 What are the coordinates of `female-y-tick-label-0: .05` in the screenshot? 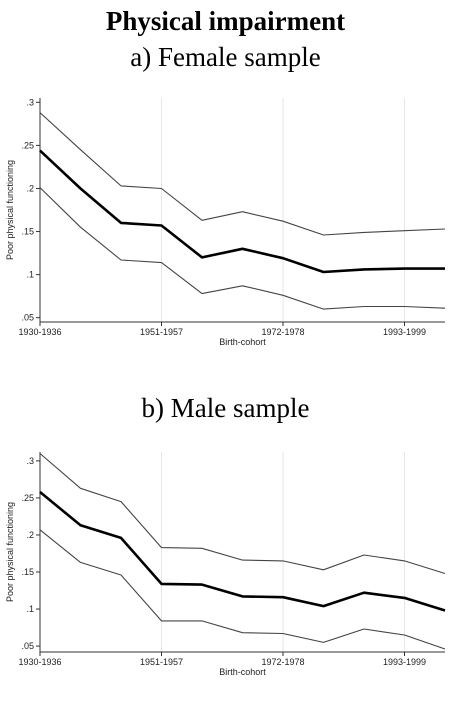 It's located at (27, 318).